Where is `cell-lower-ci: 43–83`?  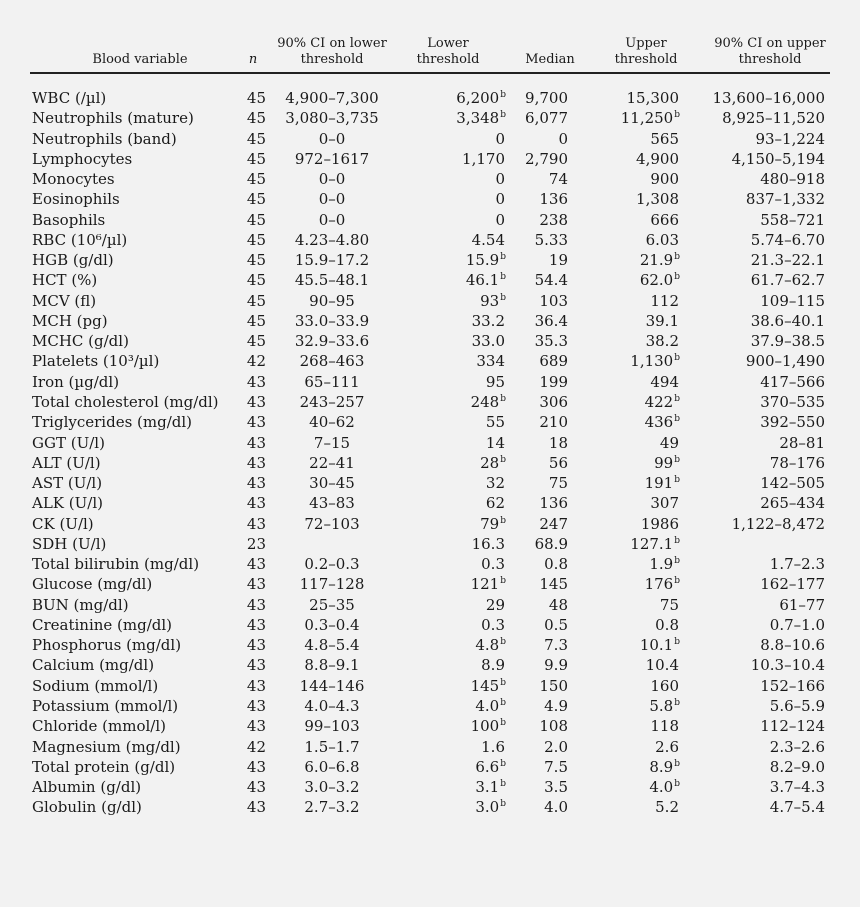 cell-lower-ci: 43–83 is located at coordinates (332, 503).